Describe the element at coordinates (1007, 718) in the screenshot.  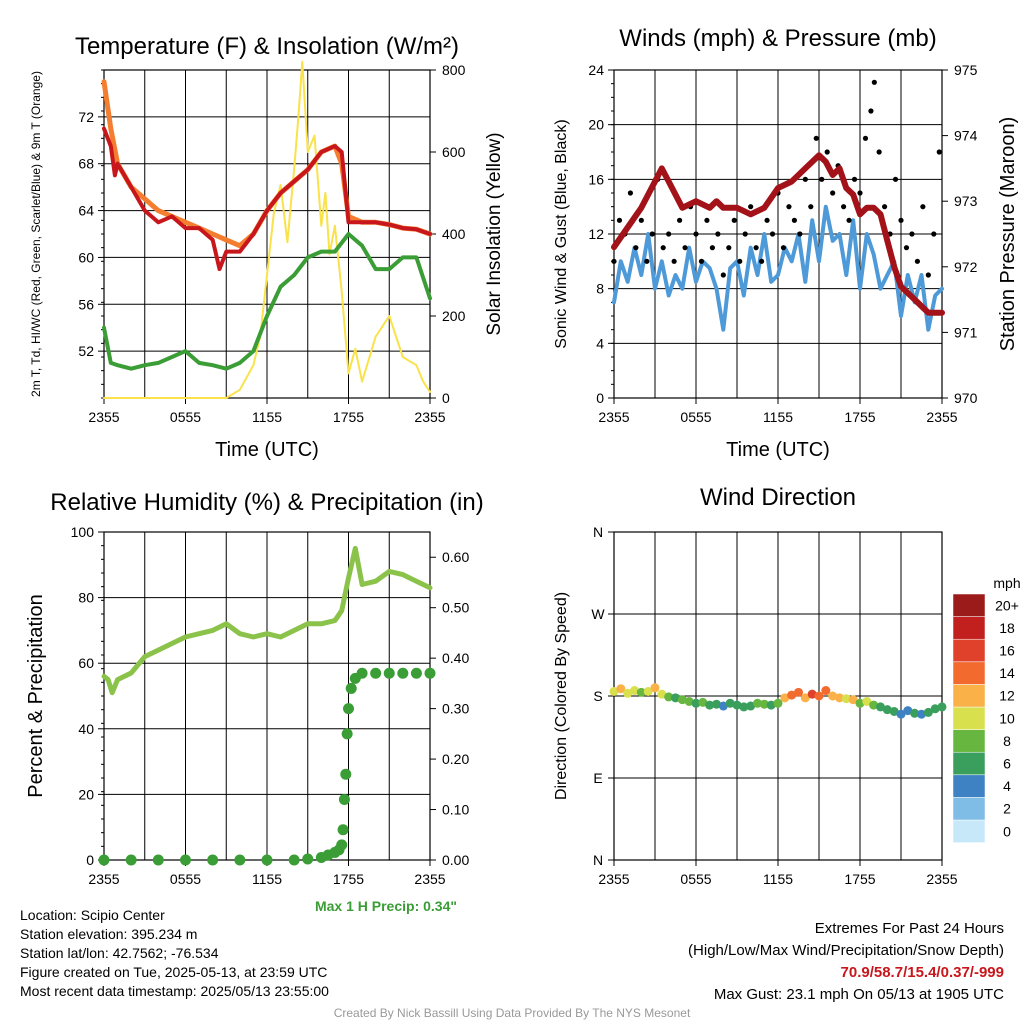
I see `colorbar-label: 10` at that location.